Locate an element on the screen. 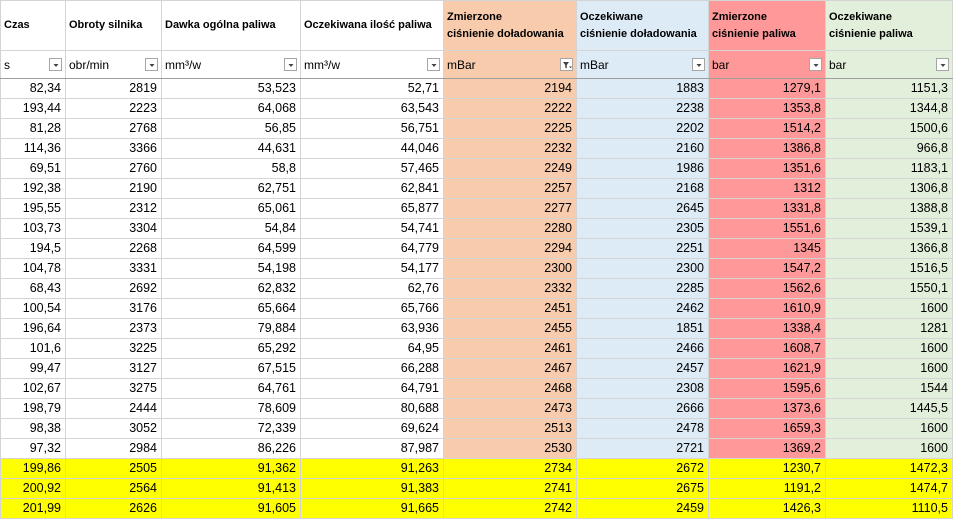 This screenshot has height=525, width=959. cell: 2478 is located at coordinates (642, 428).